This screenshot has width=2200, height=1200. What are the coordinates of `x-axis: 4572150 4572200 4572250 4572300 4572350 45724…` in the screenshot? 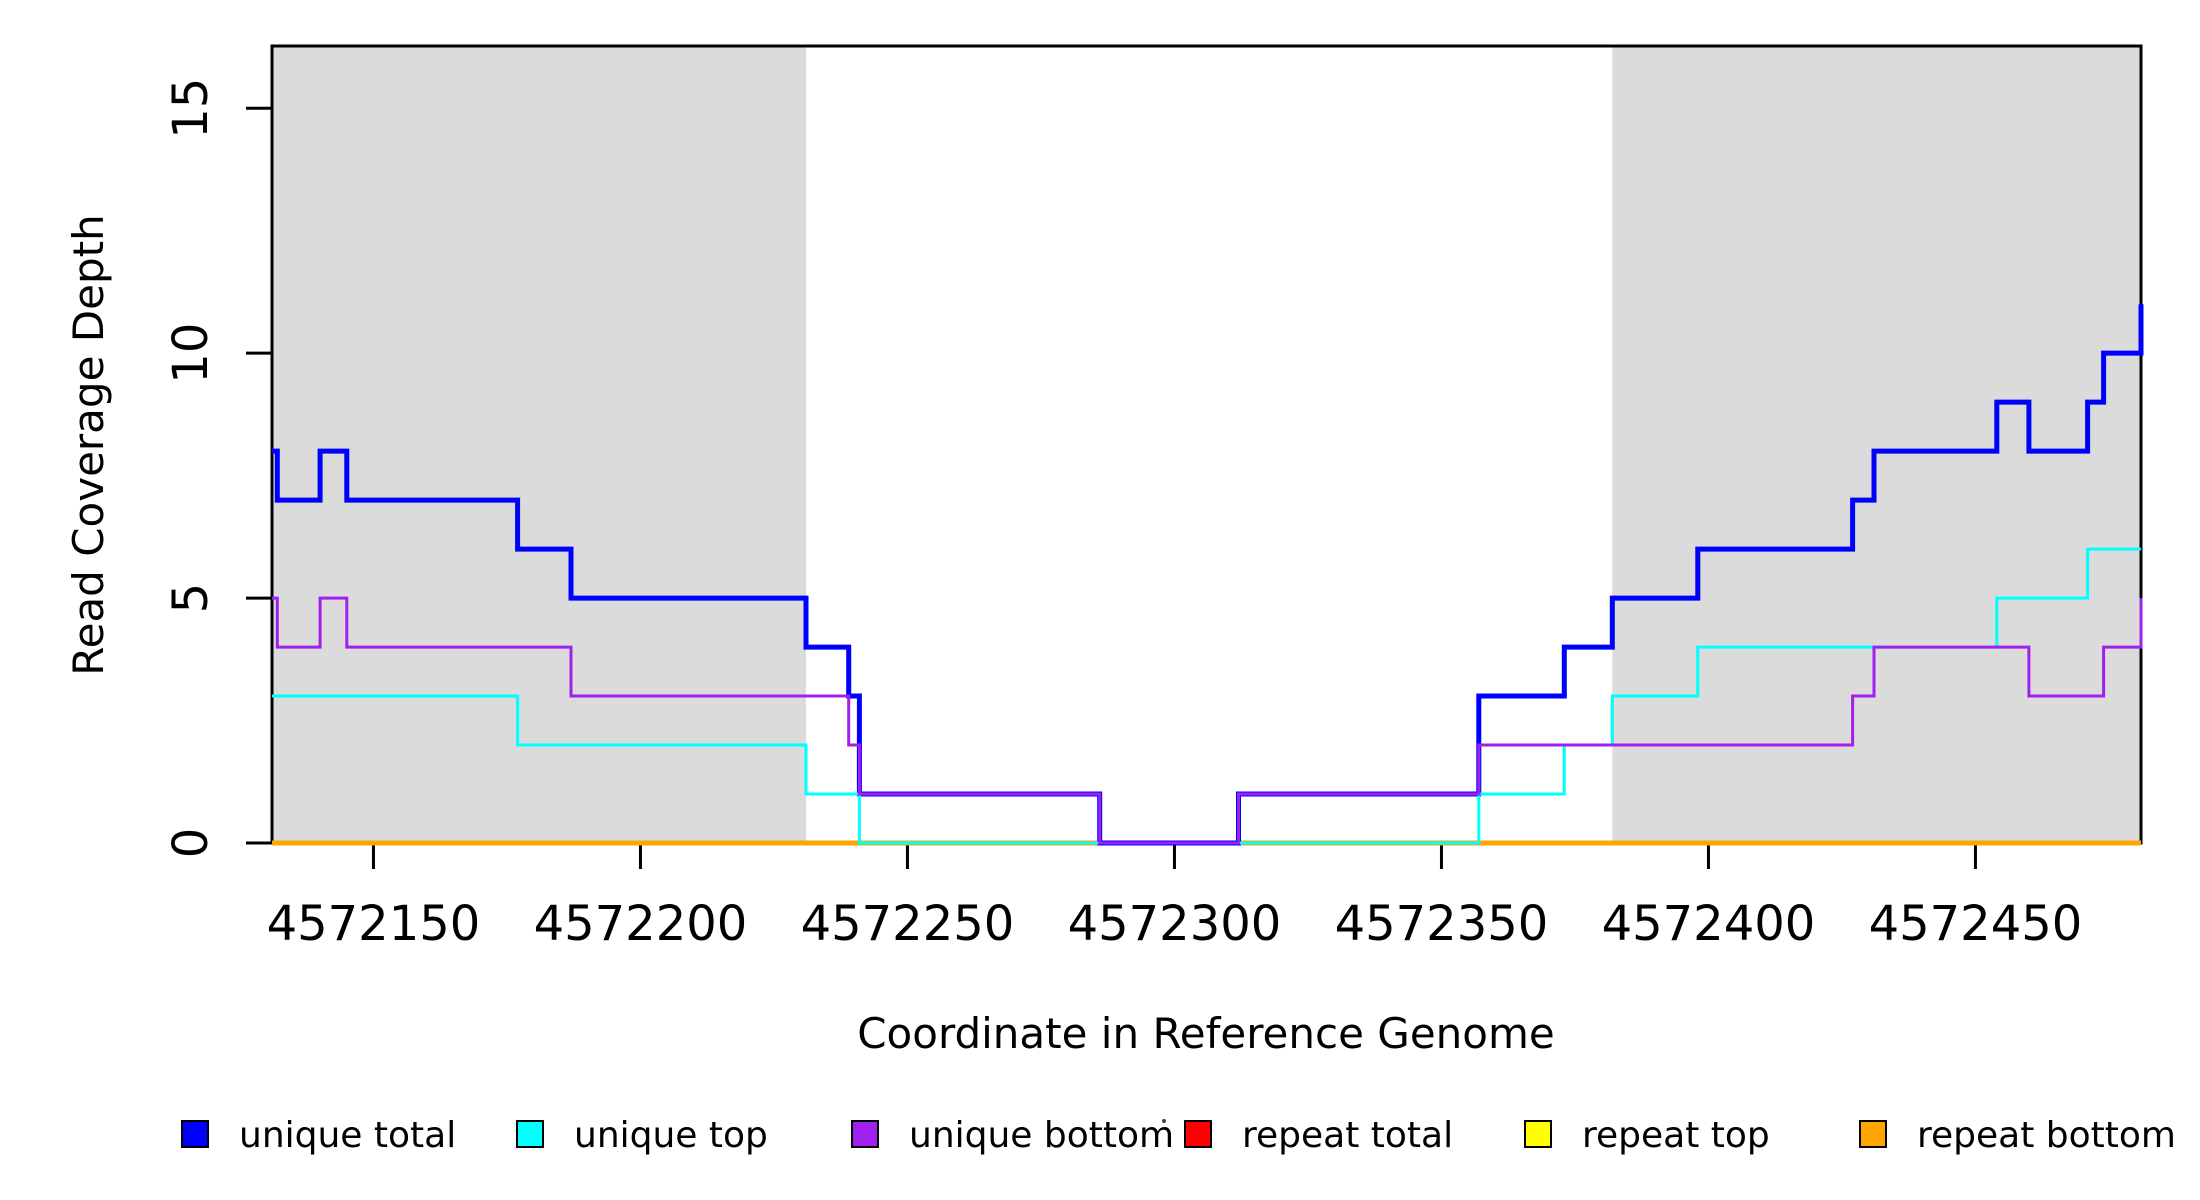 It's located at (1175, 897).